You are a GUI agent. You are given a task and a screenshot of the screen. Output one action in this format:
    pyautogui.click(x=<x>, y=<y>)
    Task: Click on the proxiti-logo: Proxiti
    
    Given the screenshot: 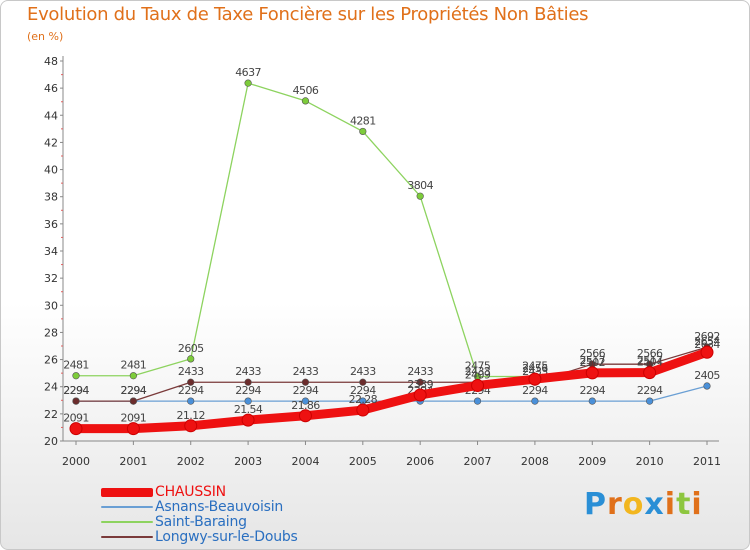 What is the action you would take?
    pyautogui.click(x=643, y=504)
    